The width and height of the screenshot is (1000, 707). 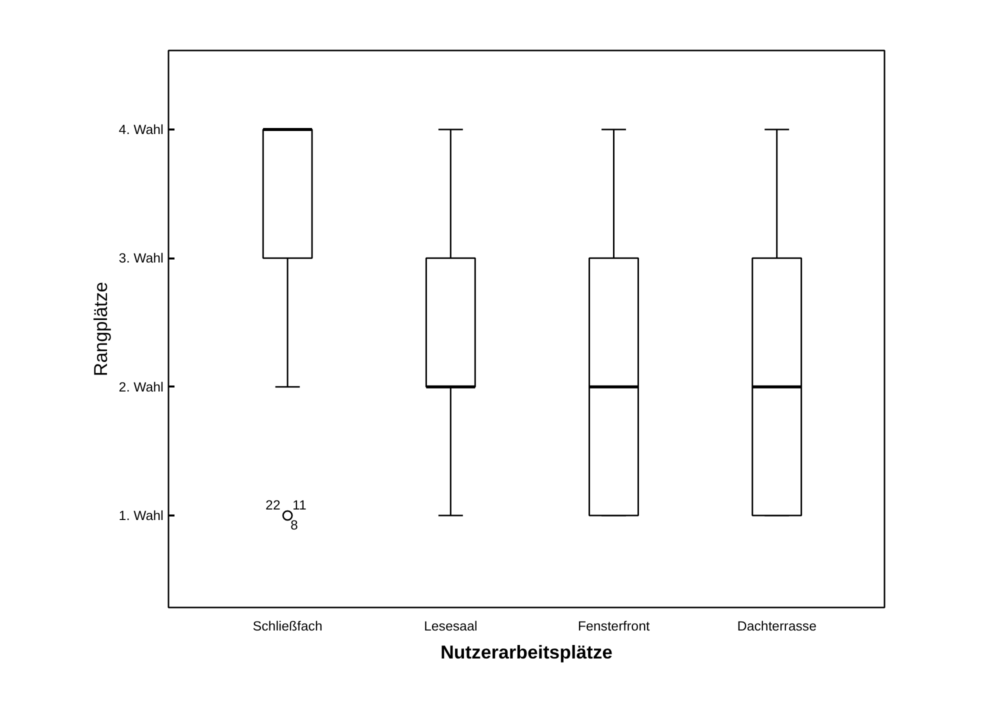 I want to click on annotation: 11, so click(x=299, y=505).